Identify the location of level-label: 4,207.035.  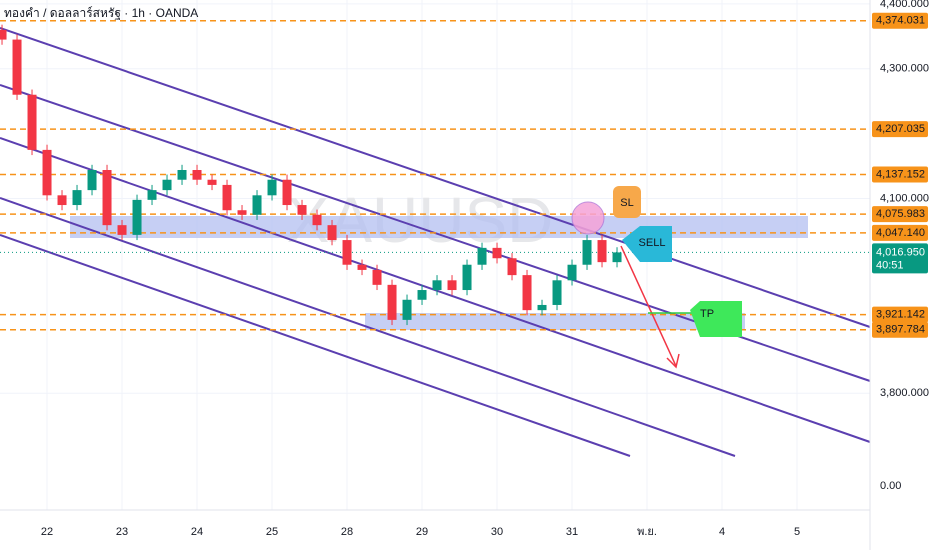
(900, 129).